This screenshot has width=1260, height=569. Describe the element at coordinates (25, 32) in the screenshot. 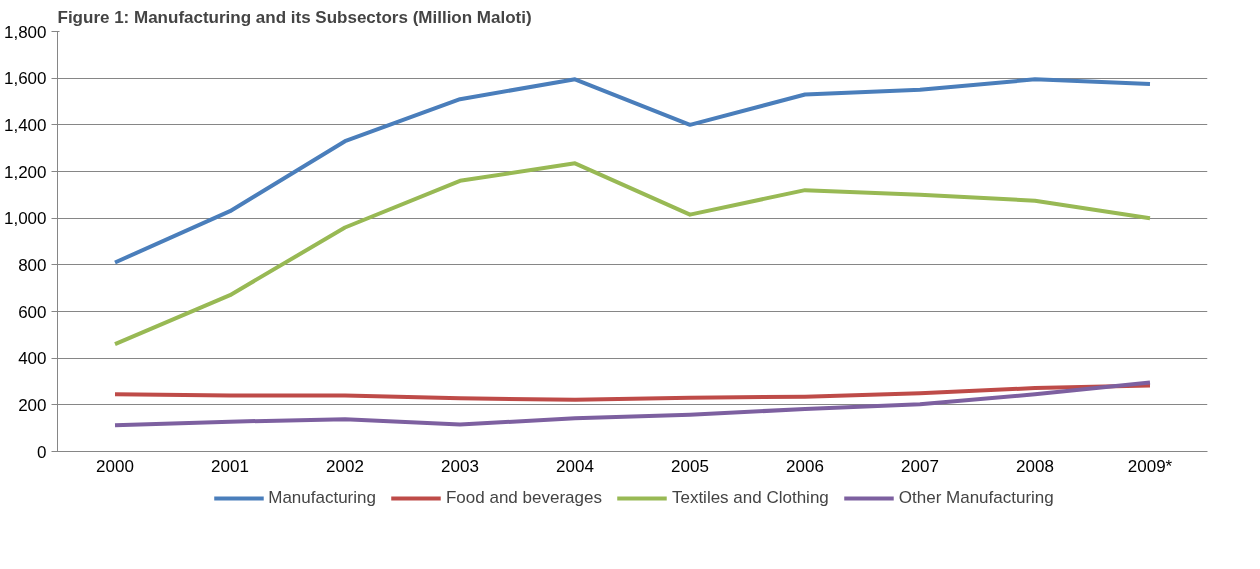

I see `y-tick-label: 1,800` at that location.